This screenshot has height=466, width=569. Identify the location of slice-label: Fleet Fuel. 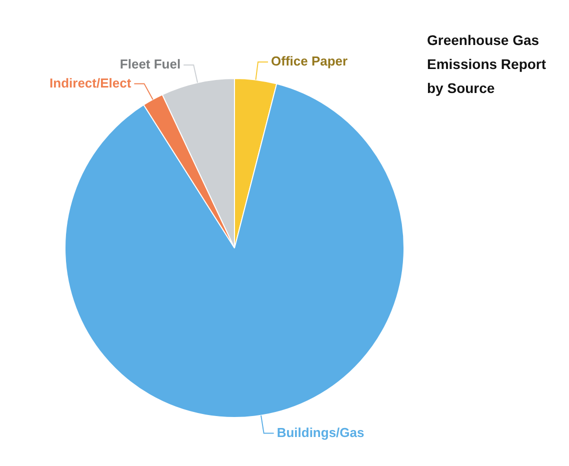
(150, 64).